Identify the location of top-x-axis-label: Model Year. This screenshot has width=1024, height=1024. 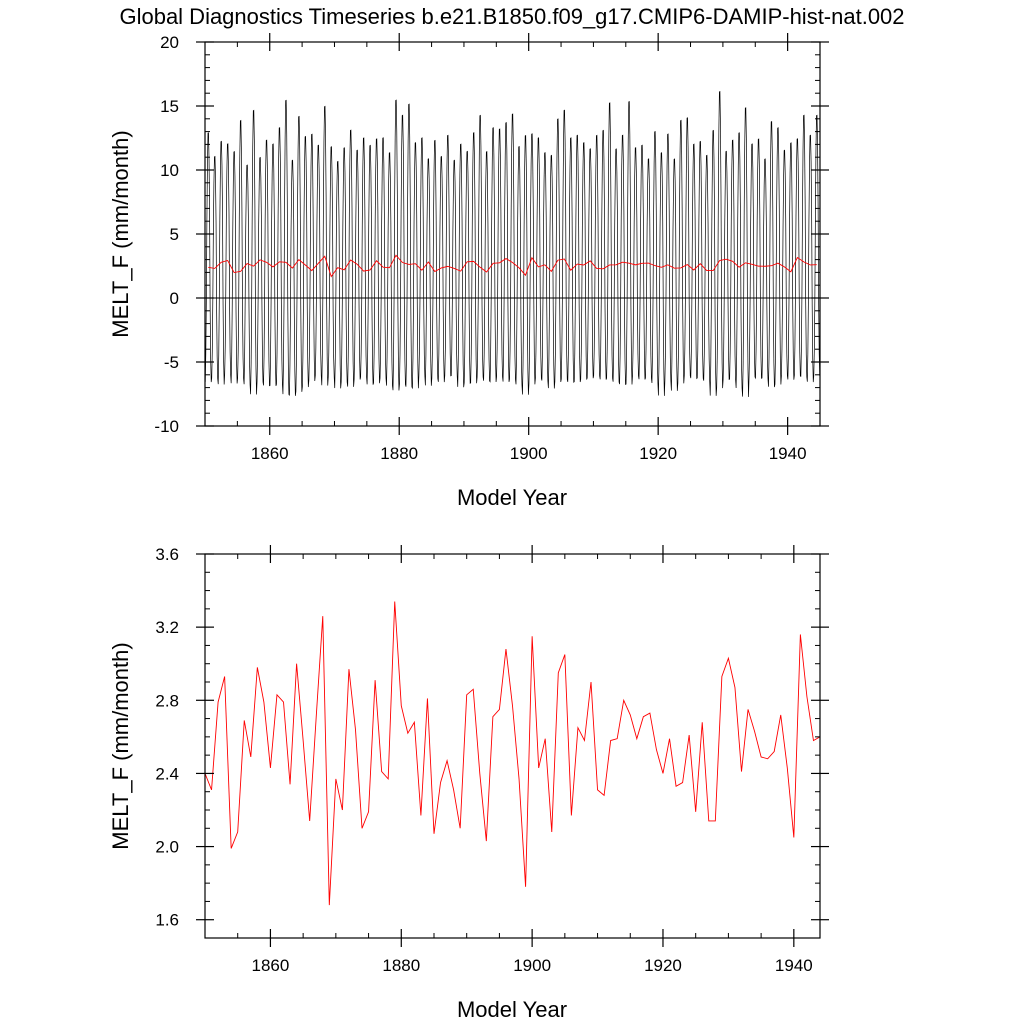
(512, 497).